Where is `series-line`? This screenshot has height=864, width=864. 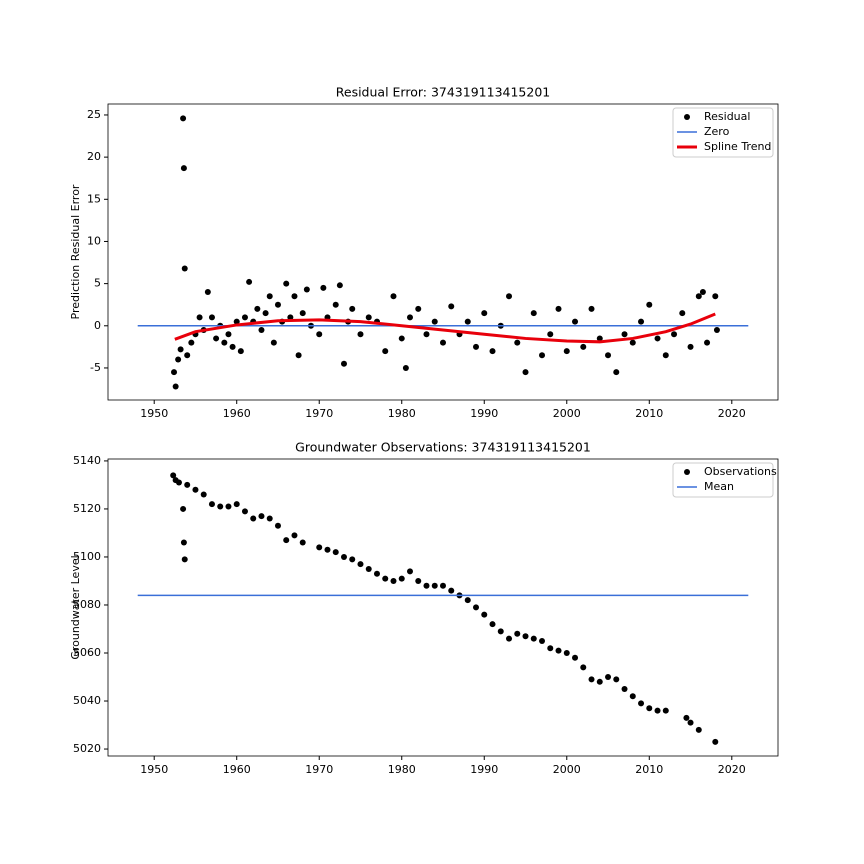 series-line is located at coordinates (445, 328).